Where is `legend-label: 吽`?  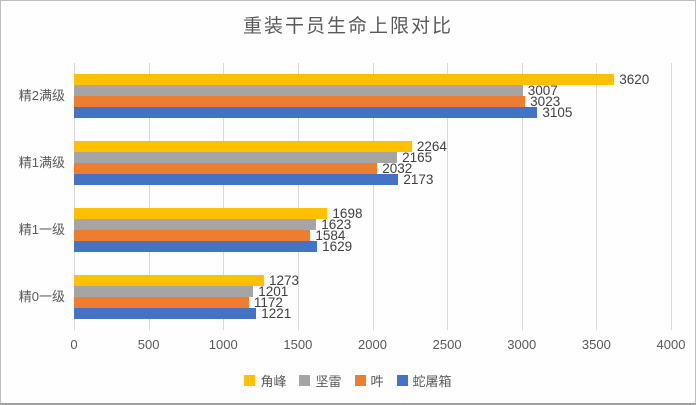
legend-label: 吽 is located at coordinates (377, 381).